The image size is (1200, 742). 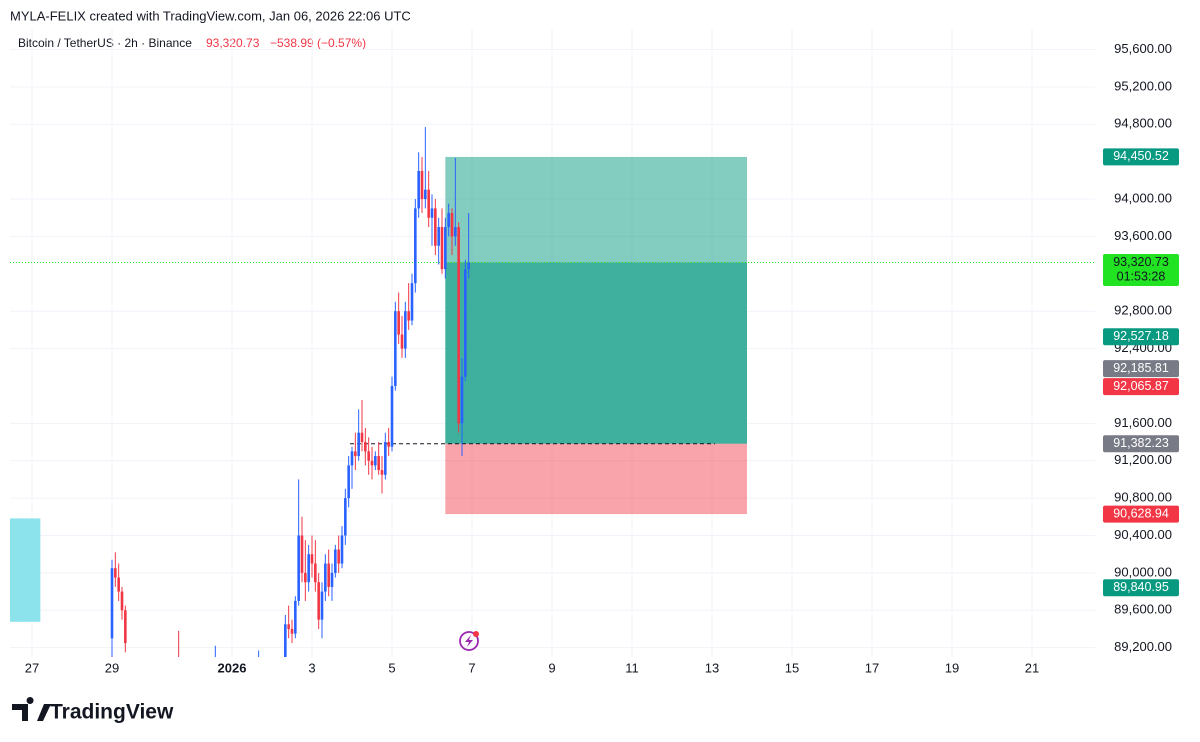 I want to click on alert-icon, so click(x=469, y=641).